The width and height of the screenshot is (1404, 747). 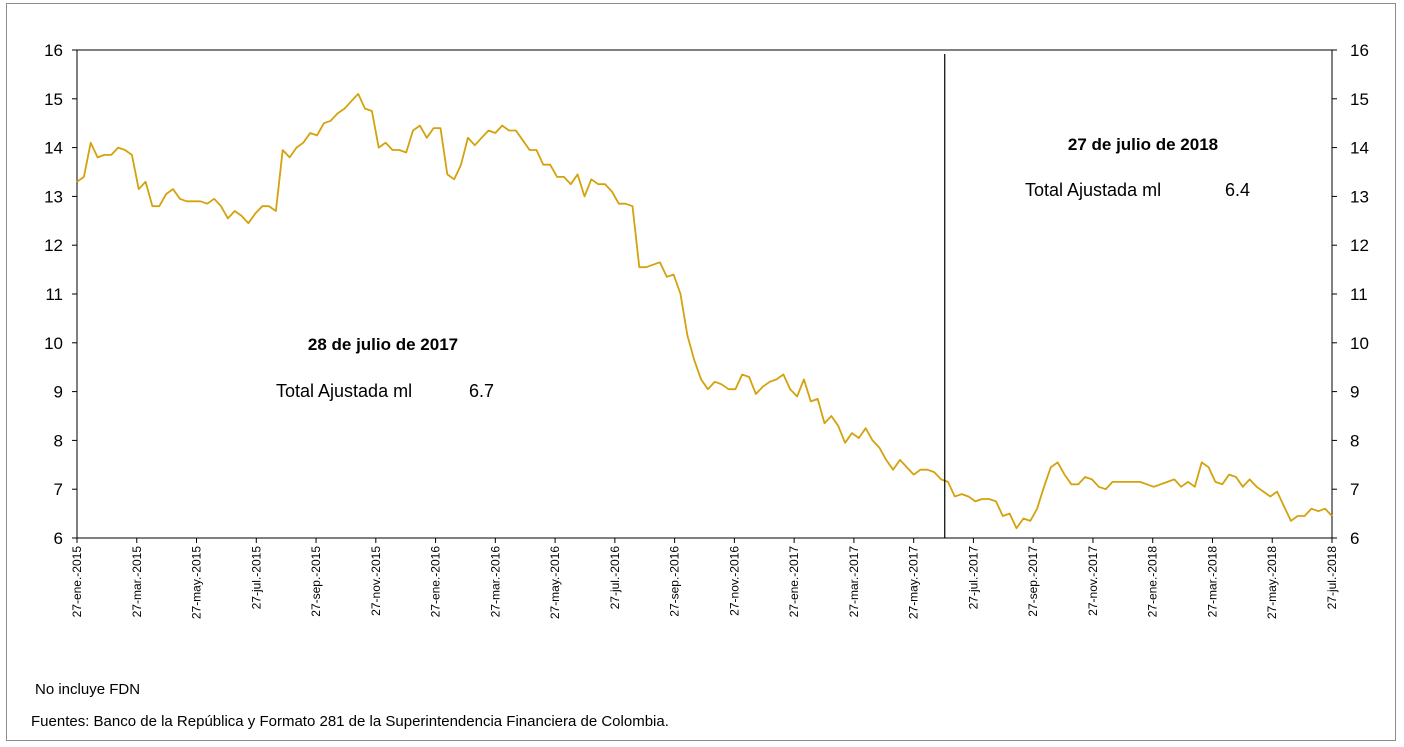 I want to click on y-tick-left-label: 8, so click(x=58, y=440).